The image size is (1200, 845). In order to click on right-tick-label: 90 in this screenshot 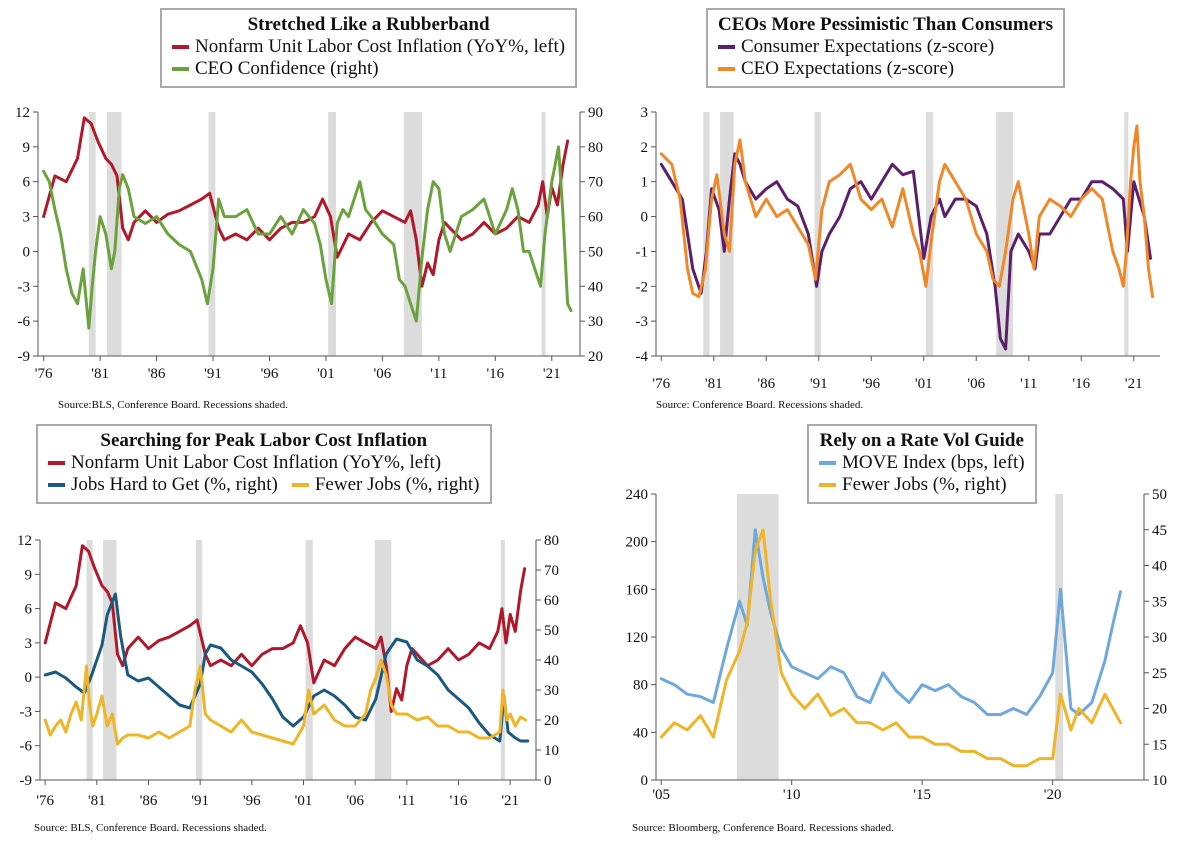, I will do `click(595, 113)`.